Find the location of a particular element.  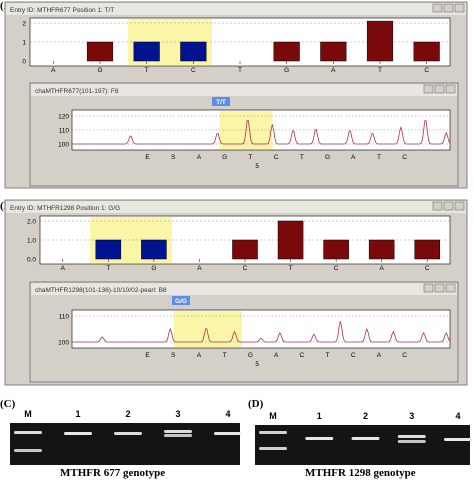

panel-d-label: (D) is located at coordinates (256, 404).